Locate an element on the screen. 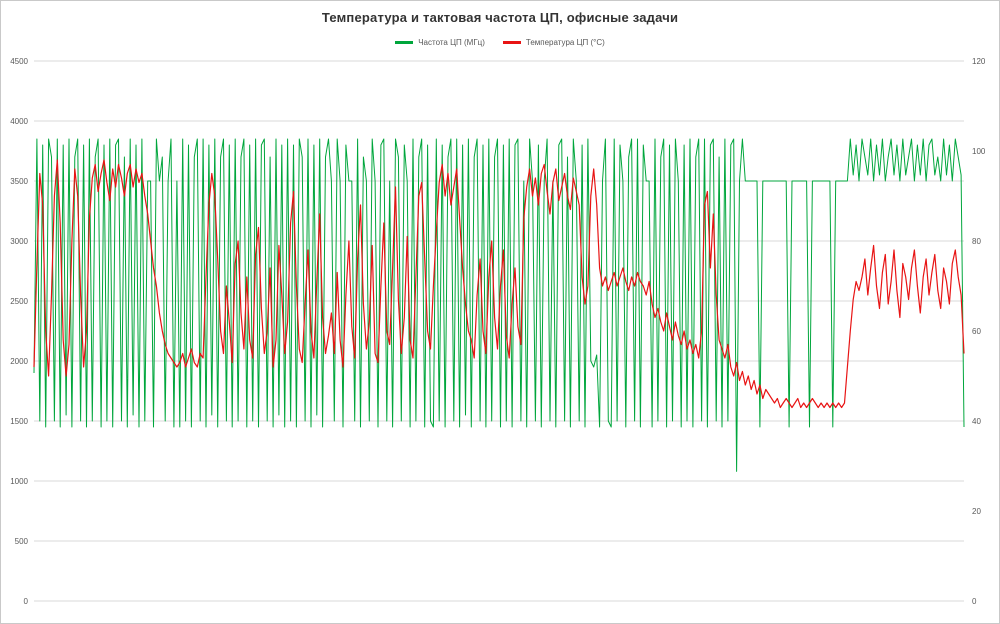 The height and width of the screenshot is (624, 1000). temperature-series-swatch is located at coordinates (511, 42).